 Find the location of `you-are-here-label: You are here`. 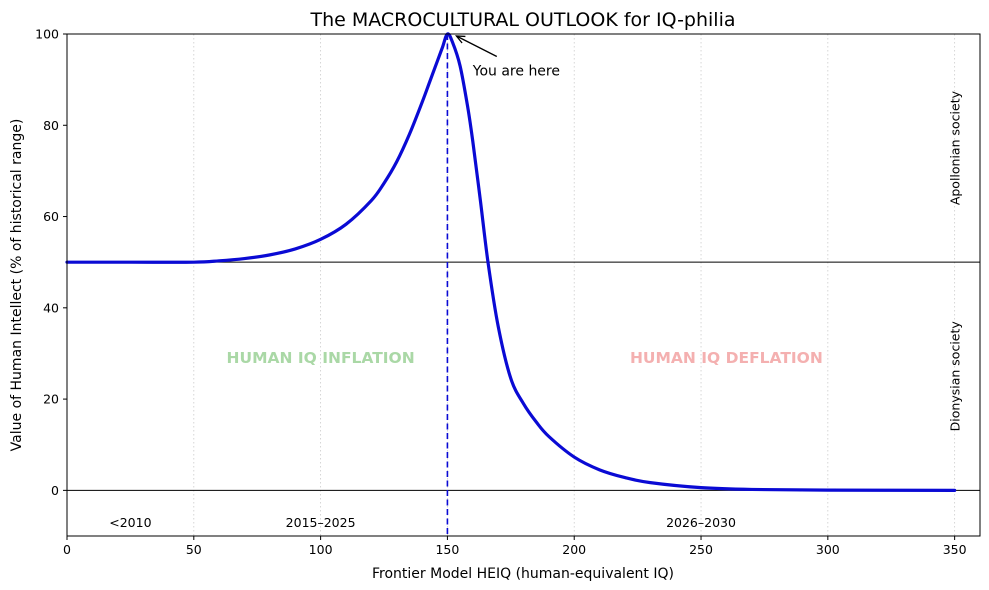

you-are-here-label: You are here is located at coordinates (516, 72).